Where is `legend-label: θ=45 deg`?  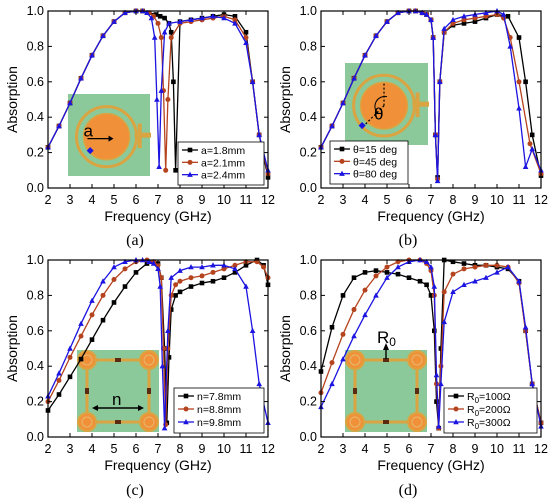 legend-label: θ=45 deg is located at coordinates (375, 162).